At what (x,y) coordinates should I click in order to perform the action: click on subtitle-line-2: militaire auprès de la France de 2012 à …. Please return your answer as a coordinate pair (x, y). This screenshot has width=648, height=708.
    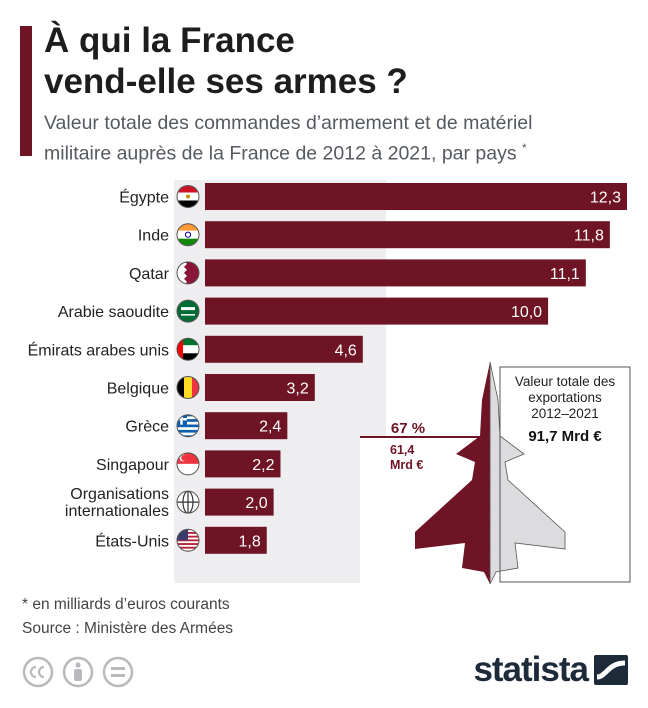
    Looking at the image, I should click on (280, 153).